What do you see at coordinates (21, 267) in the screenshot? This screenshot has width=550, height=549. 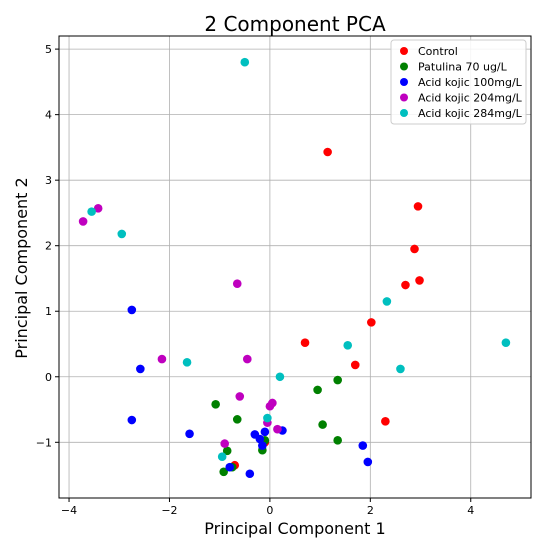 I see `y-axis-label: Principal Component 2` at bounding box center [21, 267].